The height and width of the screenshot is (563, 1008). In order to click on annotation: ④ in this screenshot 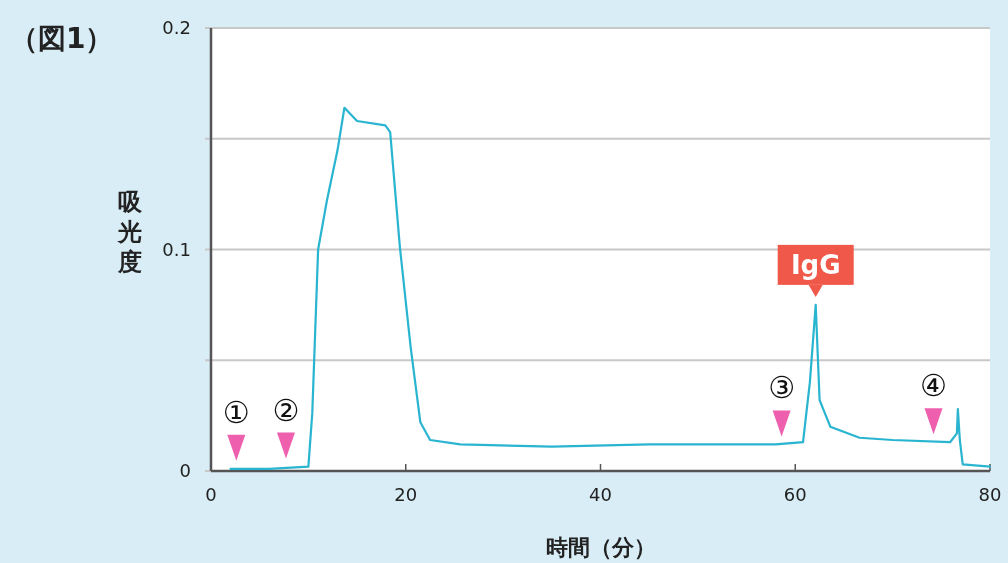, I will do `click(933, 386)`.